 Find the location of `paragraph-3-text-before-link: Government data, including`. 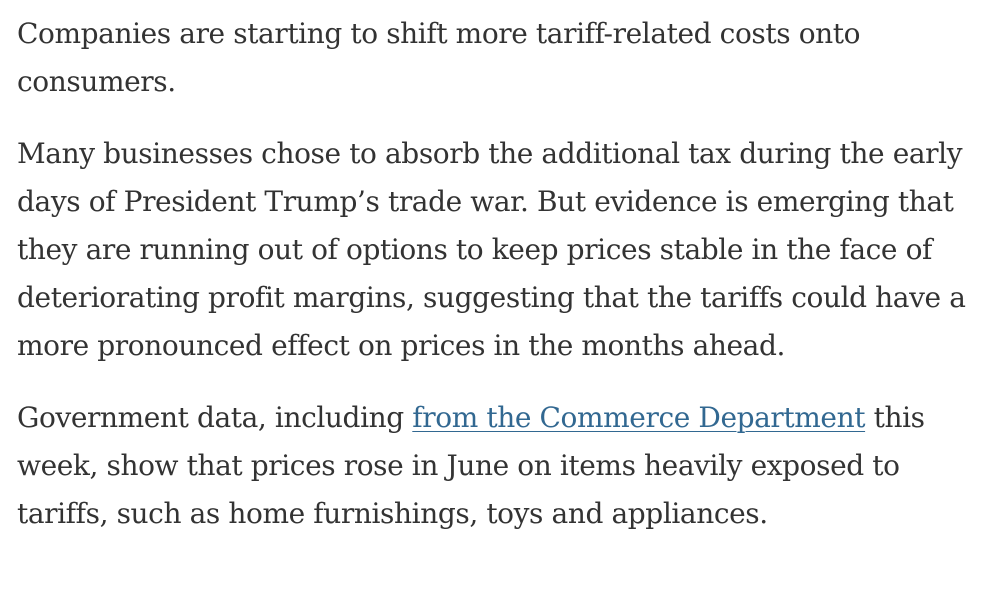

paragraph-3-text-before-link: Government data, including is located at coordinates (215, 417).